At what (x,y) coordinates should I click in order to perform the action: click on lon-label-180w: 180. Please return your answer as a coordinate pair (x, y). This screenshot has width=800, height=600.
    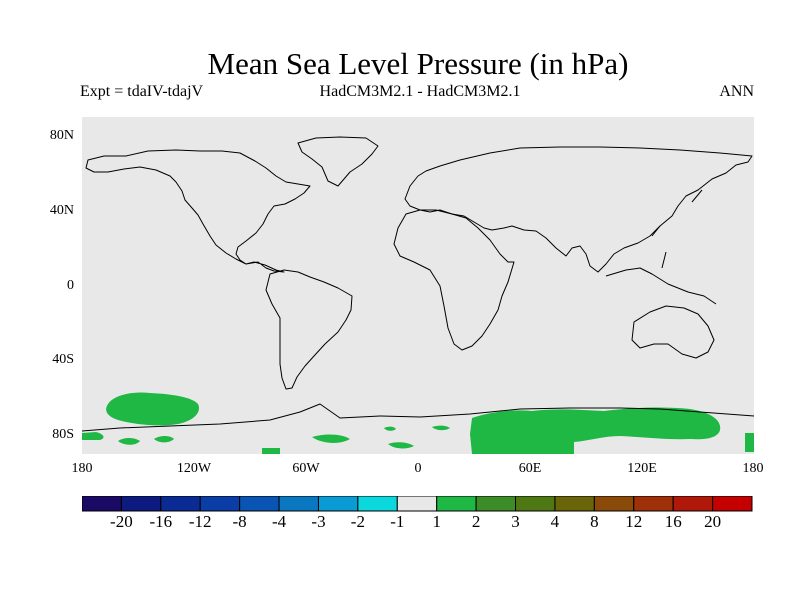
    Looking at the image, I should click on (82, 468).